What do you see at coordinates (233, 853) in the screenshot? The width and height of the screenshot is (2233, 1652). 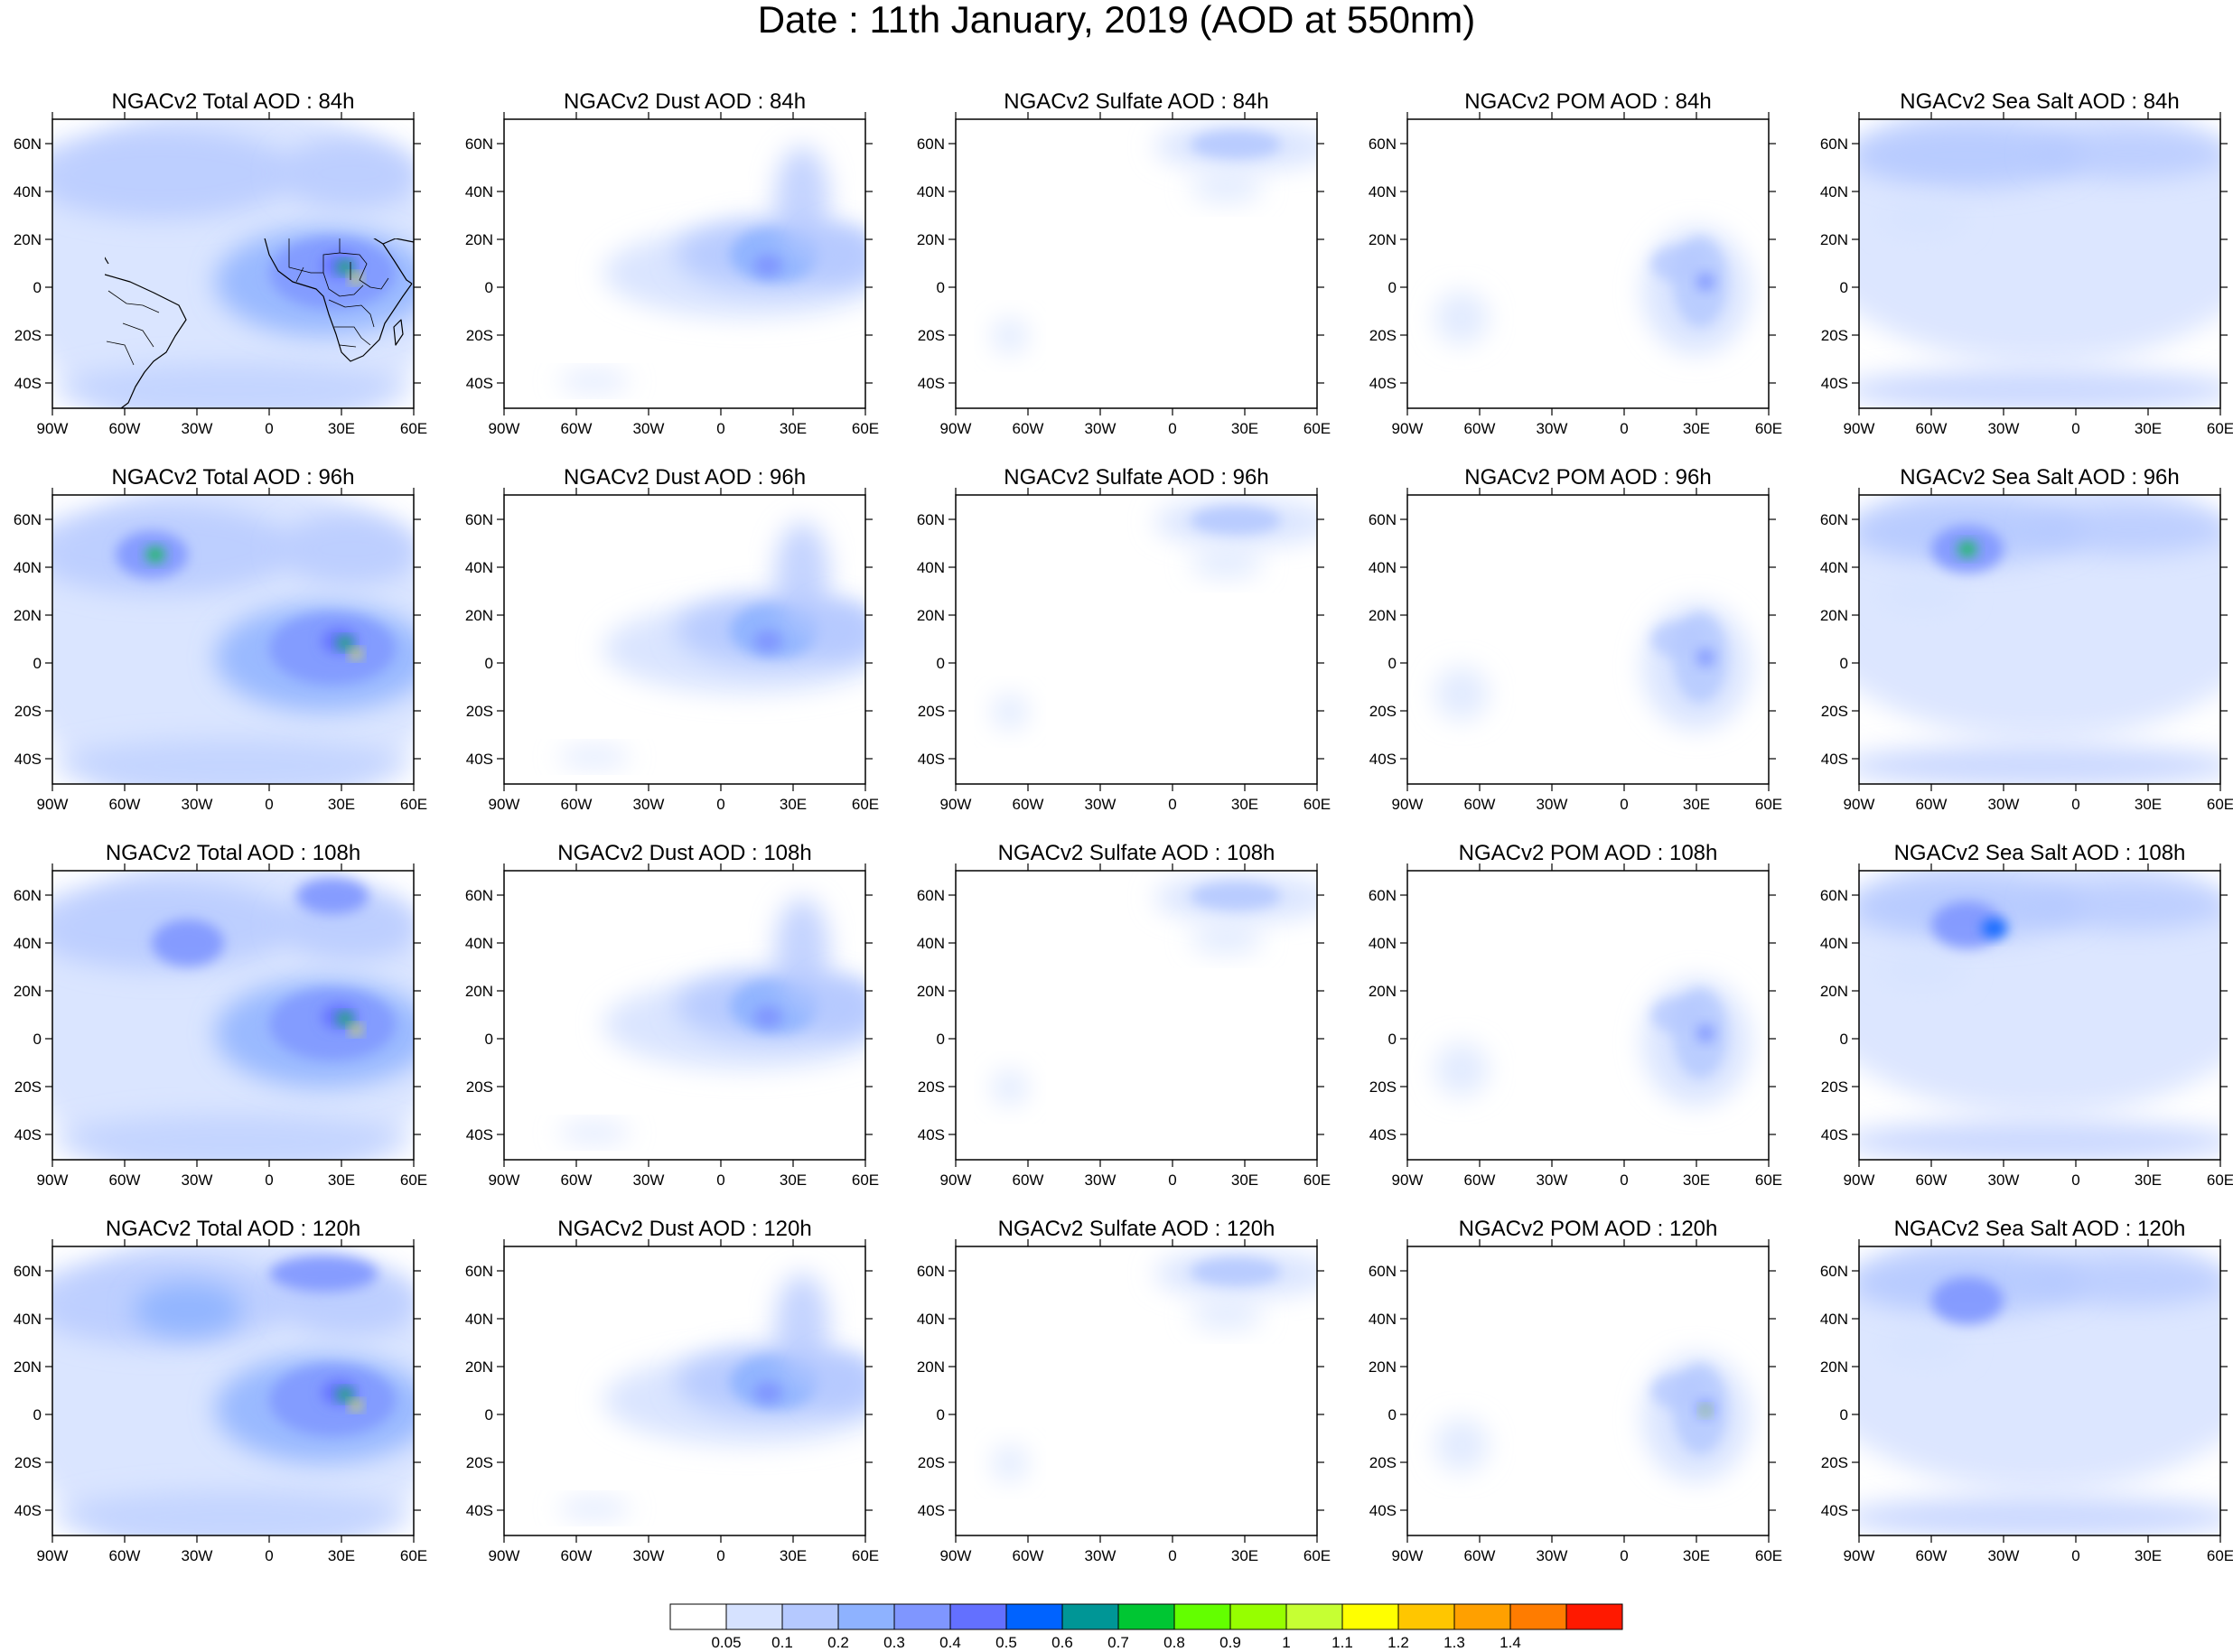 I see `panel-title: NGACv2 Total AOD : 108h` at bounding box center [233, 853].